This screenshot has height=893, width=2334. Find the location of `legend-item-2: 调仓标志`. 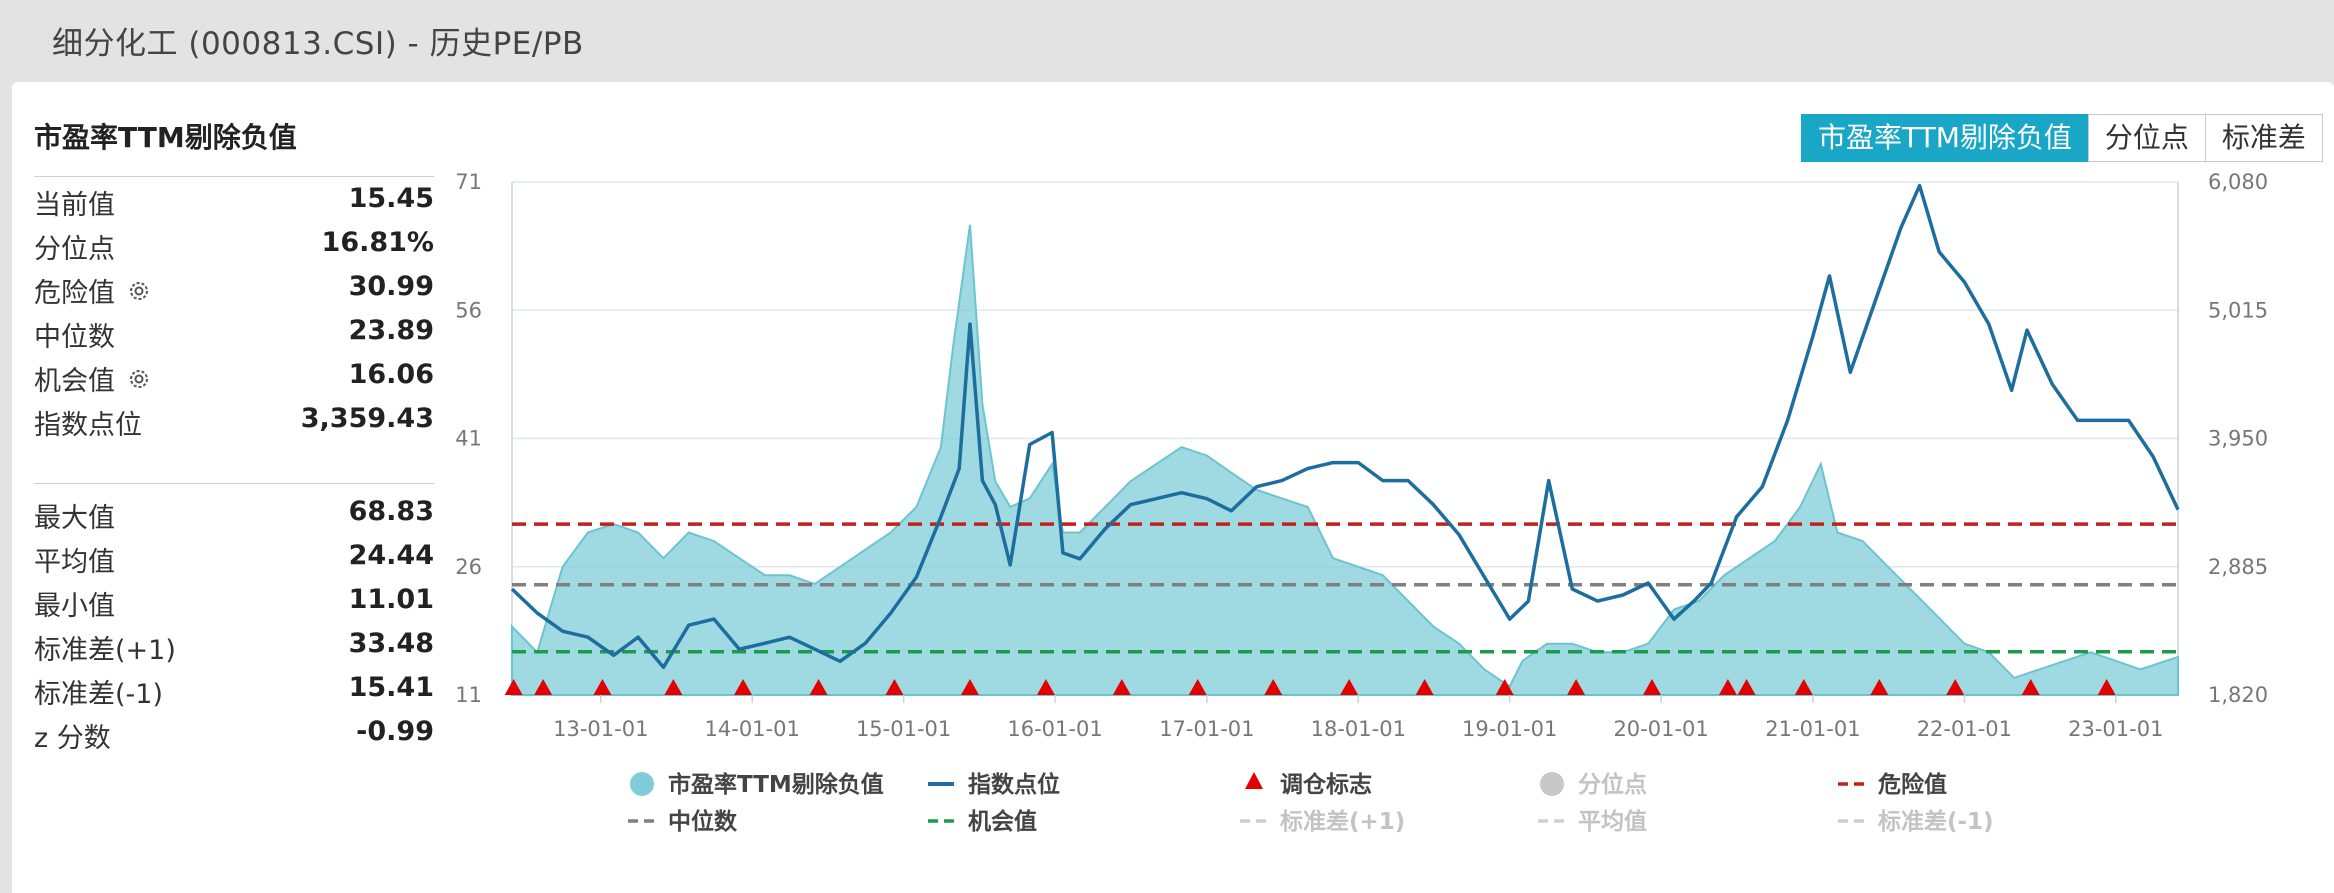

legend-item-2: 调仓标志 is located at coordinates (1308, 784).